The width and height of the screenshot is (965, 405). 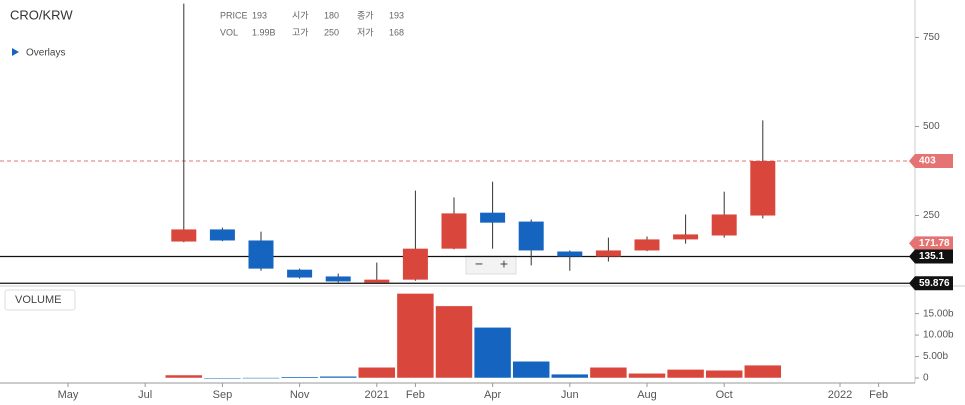 I want to click on price-flag-label: 135.1, so click(x=931, y=256).